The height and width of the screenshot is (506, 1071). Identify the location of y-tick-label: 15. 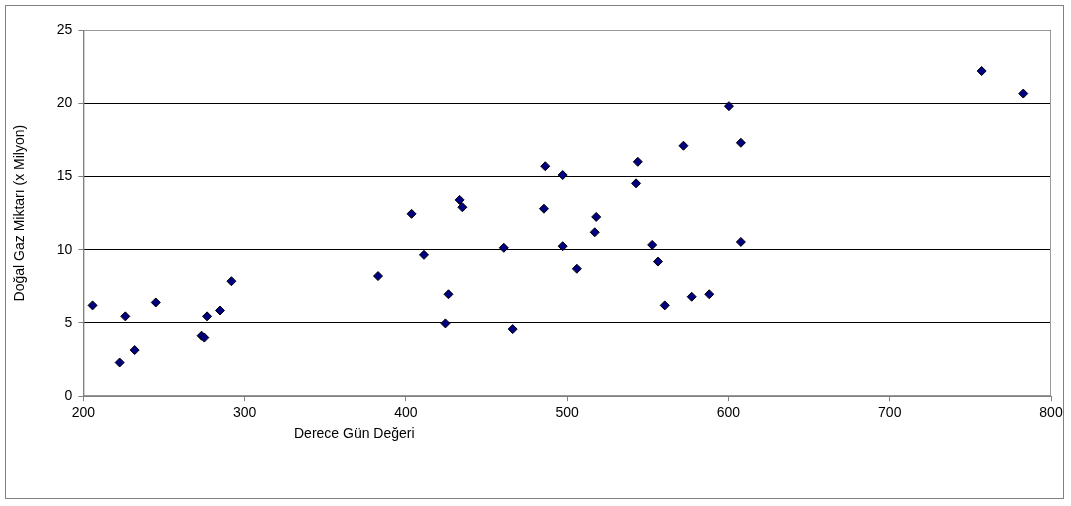
(64, 175).